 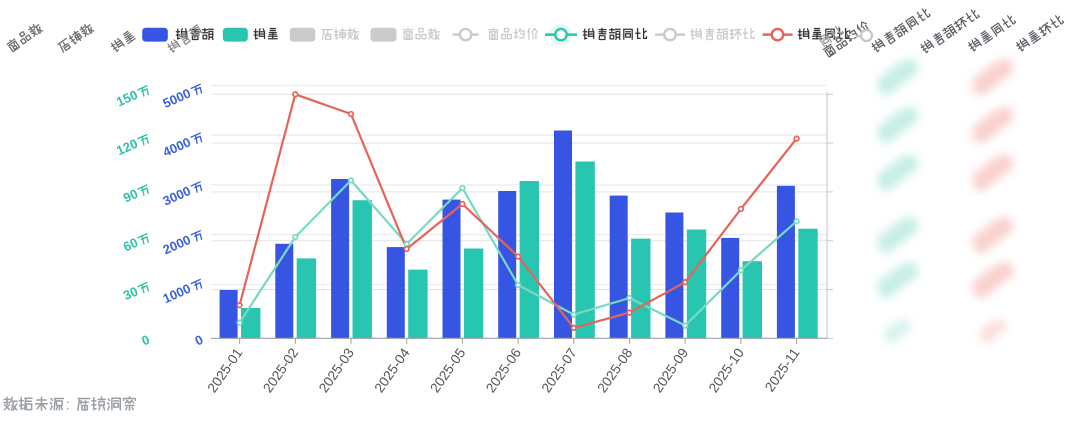 What do you see at coordinates (130, 245) in the screenshot?
I see `svg-text: 60` at bounding box center [130, 245].